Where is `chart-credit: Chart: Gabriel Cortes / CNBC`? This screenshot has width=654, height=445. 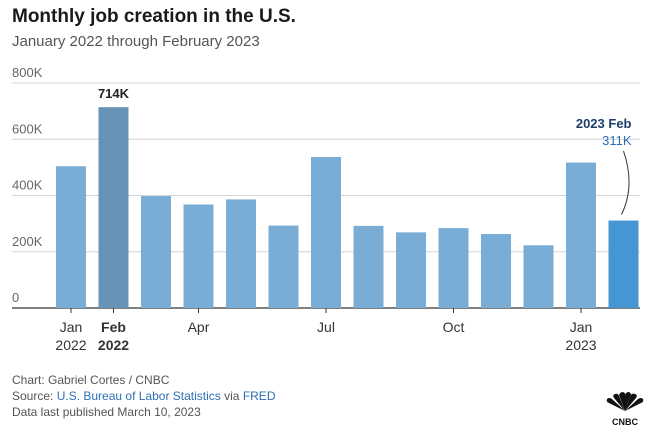
chart-credit: Chart: Gabriel Cortes / CNBC is located at coordinates (91, 380).